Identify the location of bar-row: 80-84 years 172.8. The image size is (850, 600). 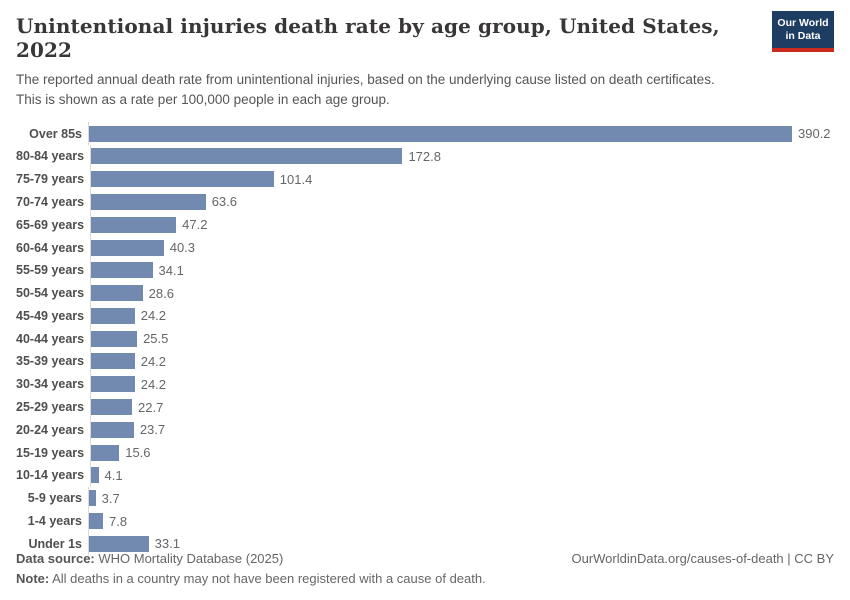
(425, 156).